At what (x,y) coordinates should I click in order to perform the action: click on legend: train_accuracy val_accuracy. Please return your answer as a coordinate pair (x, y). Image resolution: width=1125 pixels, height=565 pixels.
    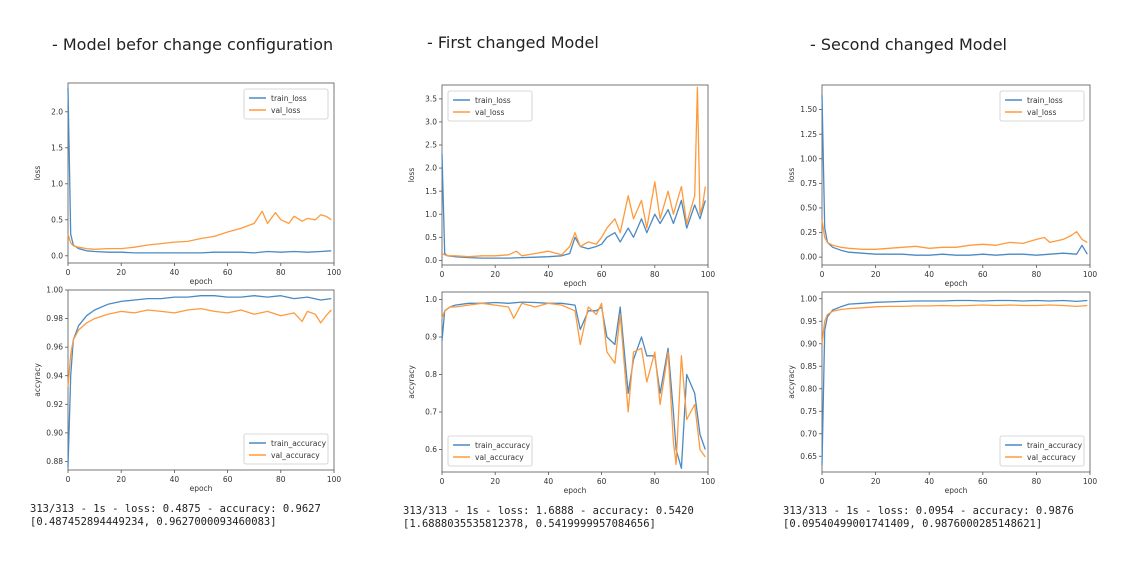
    Looking at the image, I should click on (1042, 451).